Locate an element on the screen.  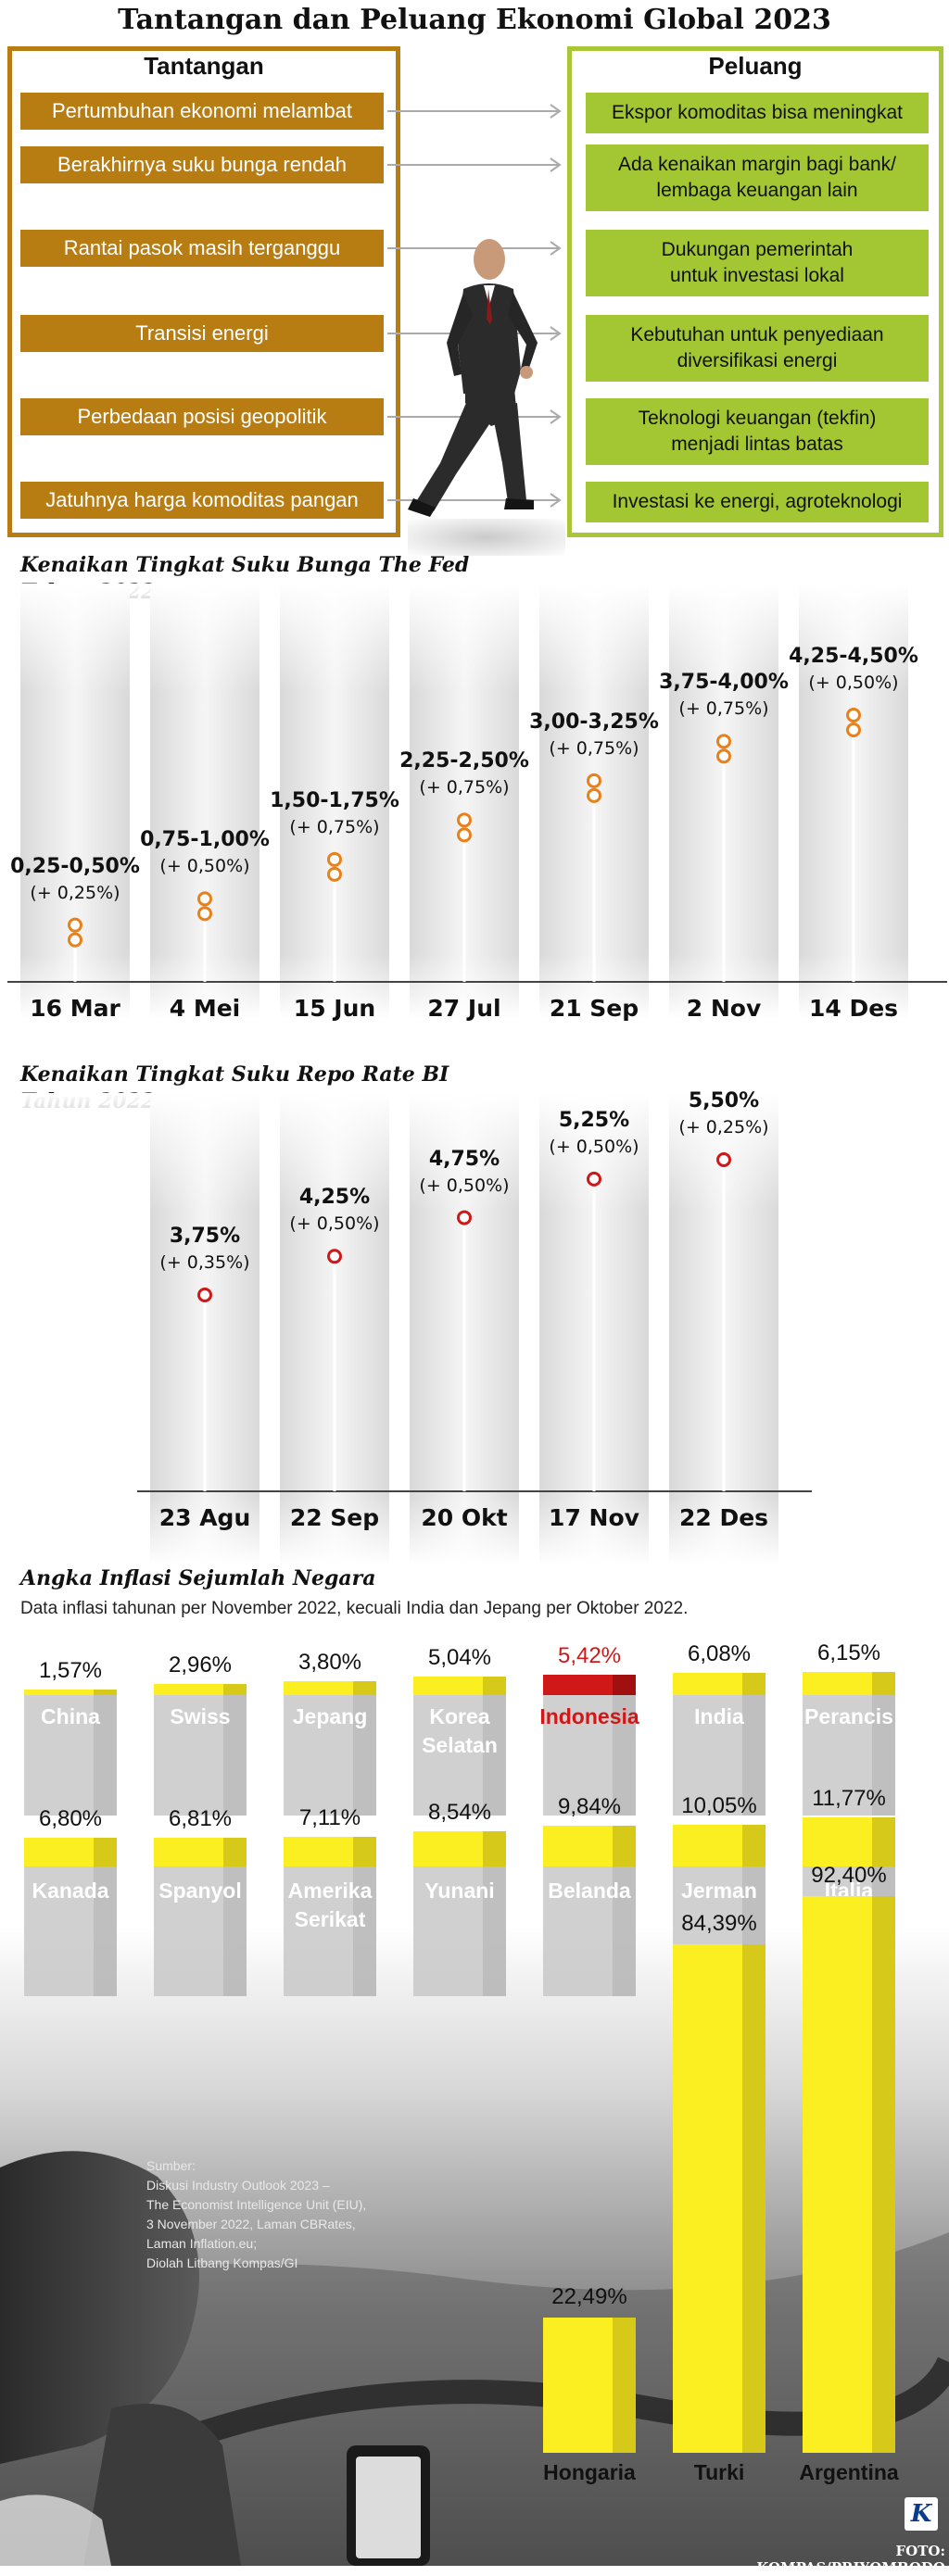
peluang-item-line: diversifikasi energi is located at coordinates (757, 360).